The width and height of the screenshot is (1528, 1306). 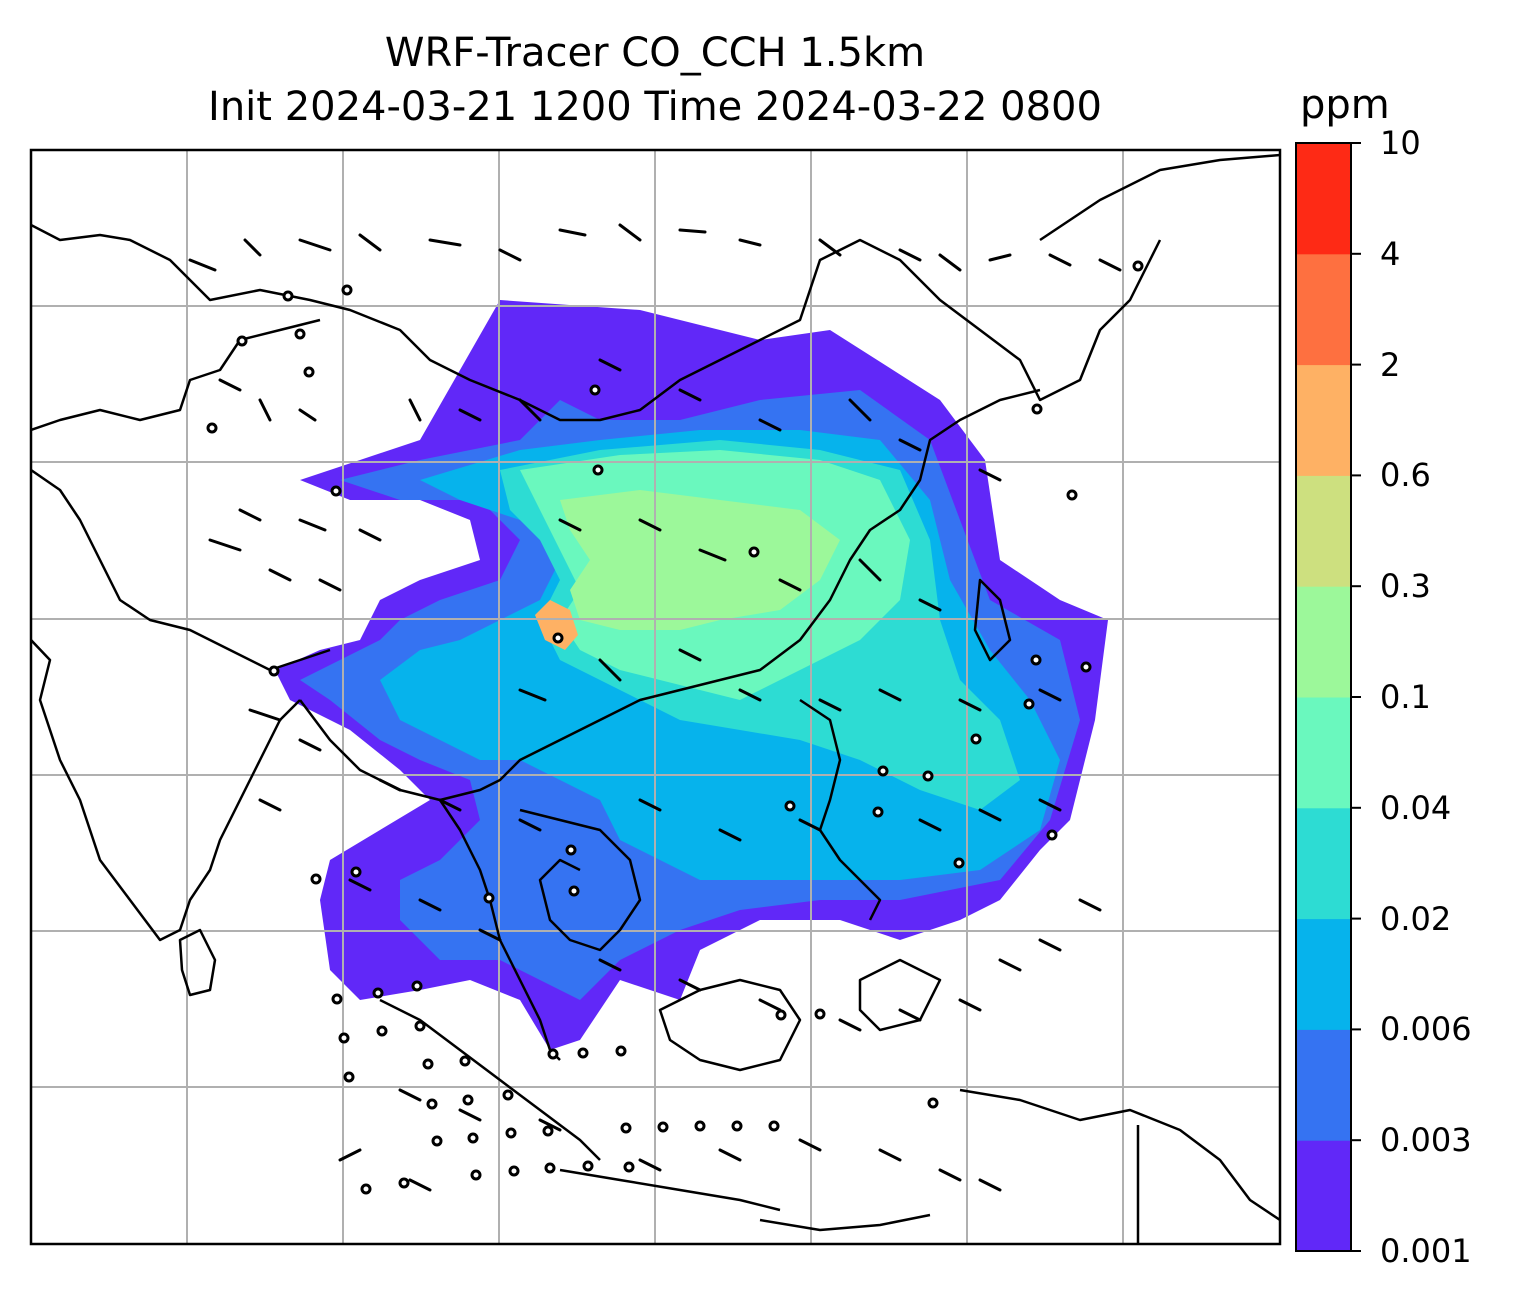 What do you see at coordinates (1426, 1140) in the screenshot?
I see `colorbar-tick-label: 0.003` at bounding box center [1426, 1140].